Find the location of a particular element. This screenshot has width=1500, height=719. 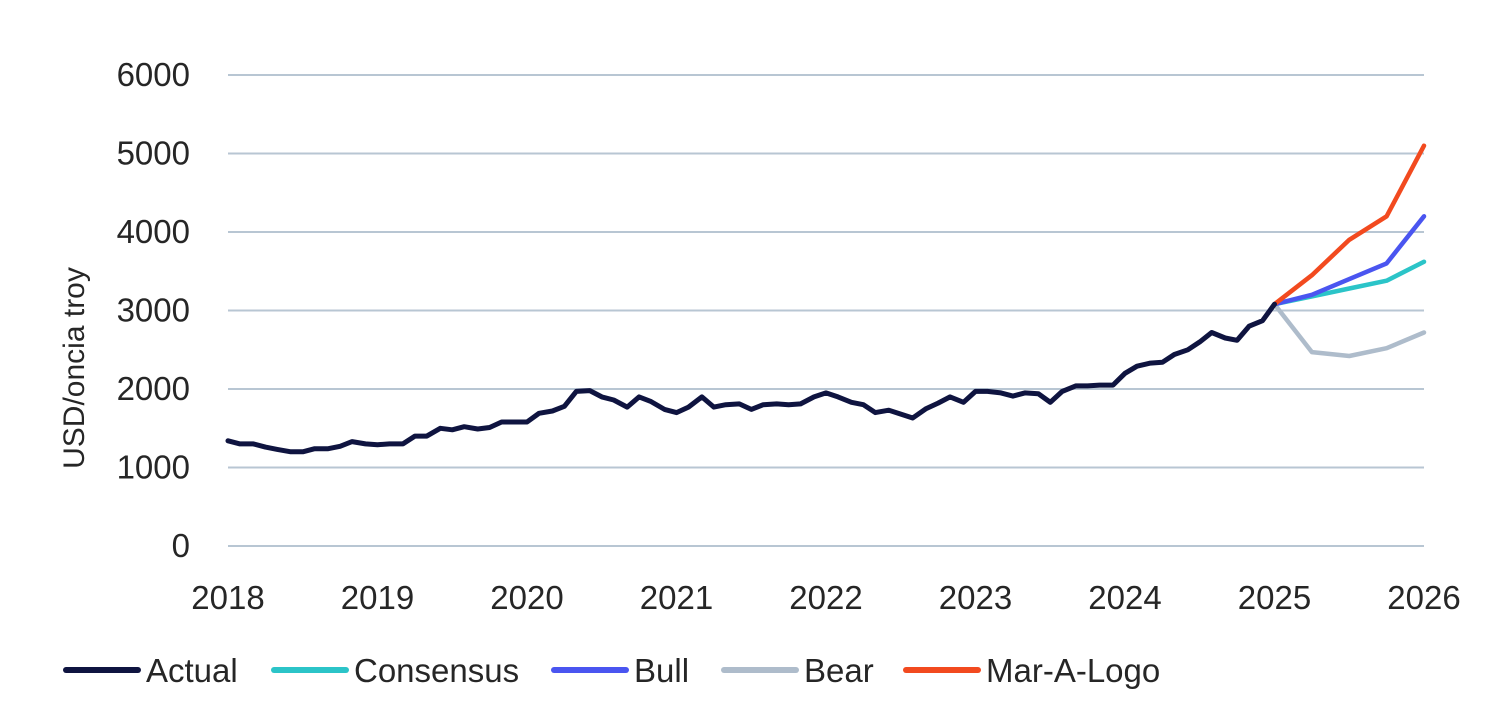

x-tick-label: 2019 is located at coordinates (377, 597).